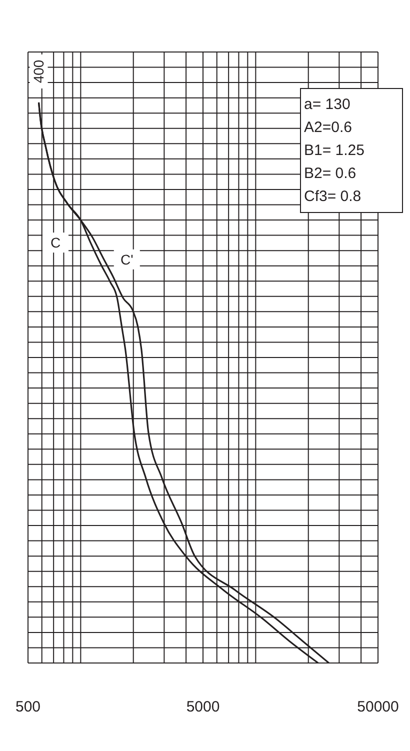  What do you see at coordinates (378, 707) in the screenshot?
I see `x-tick-label: 50000` at bounding box center [378, 707].